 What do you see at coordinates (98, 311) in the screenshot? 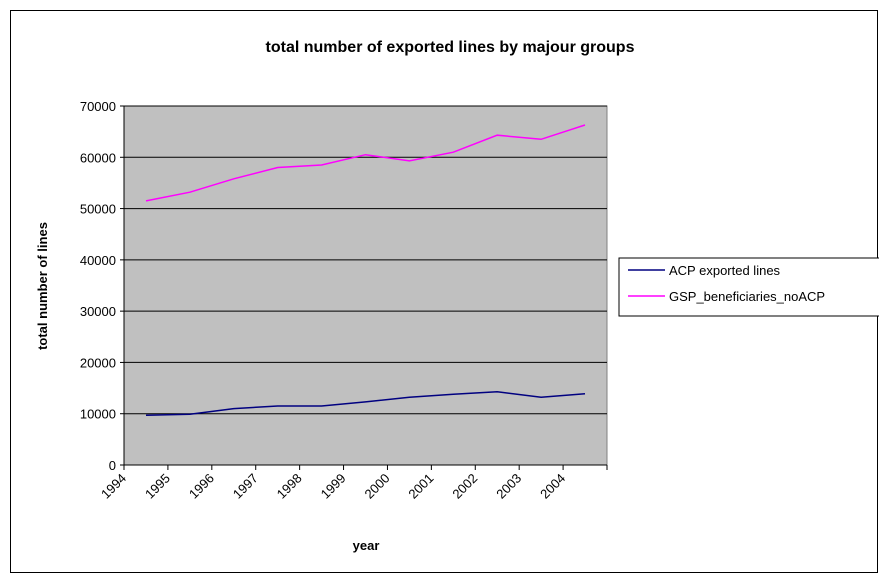
I see `y-tick-label: 30000` at bounding box center [98, 311].